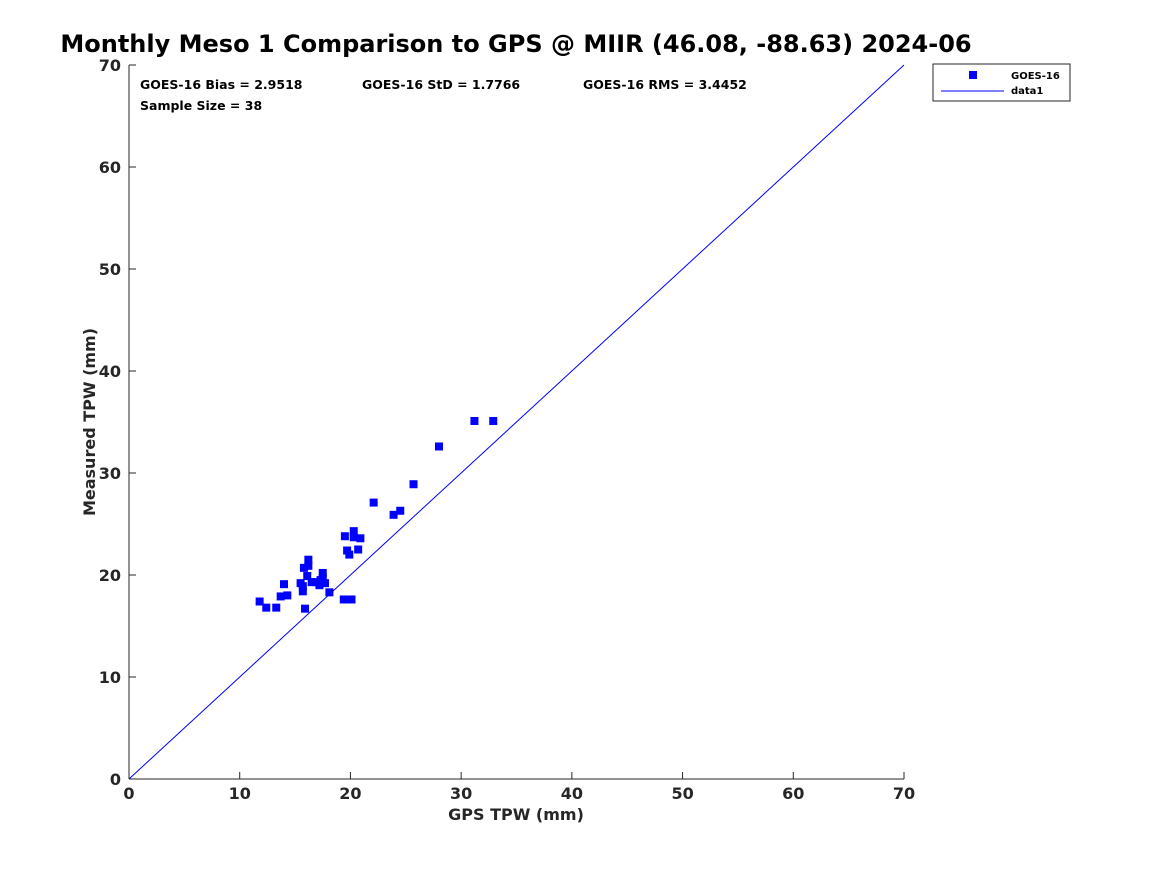 The height and width of the screenshot is (875, 1167). I want to click on stat-std: GOES-16 StD = 1.7766, so click(441, 84).